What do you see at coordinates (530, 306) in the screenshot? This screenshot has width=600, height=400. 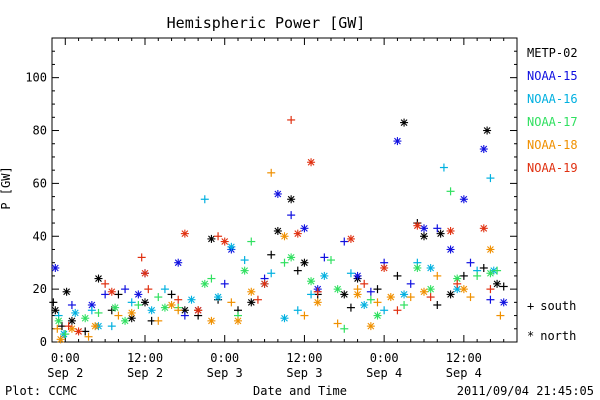 I see `marker-symbol: +` at bounding box center [530, 306].